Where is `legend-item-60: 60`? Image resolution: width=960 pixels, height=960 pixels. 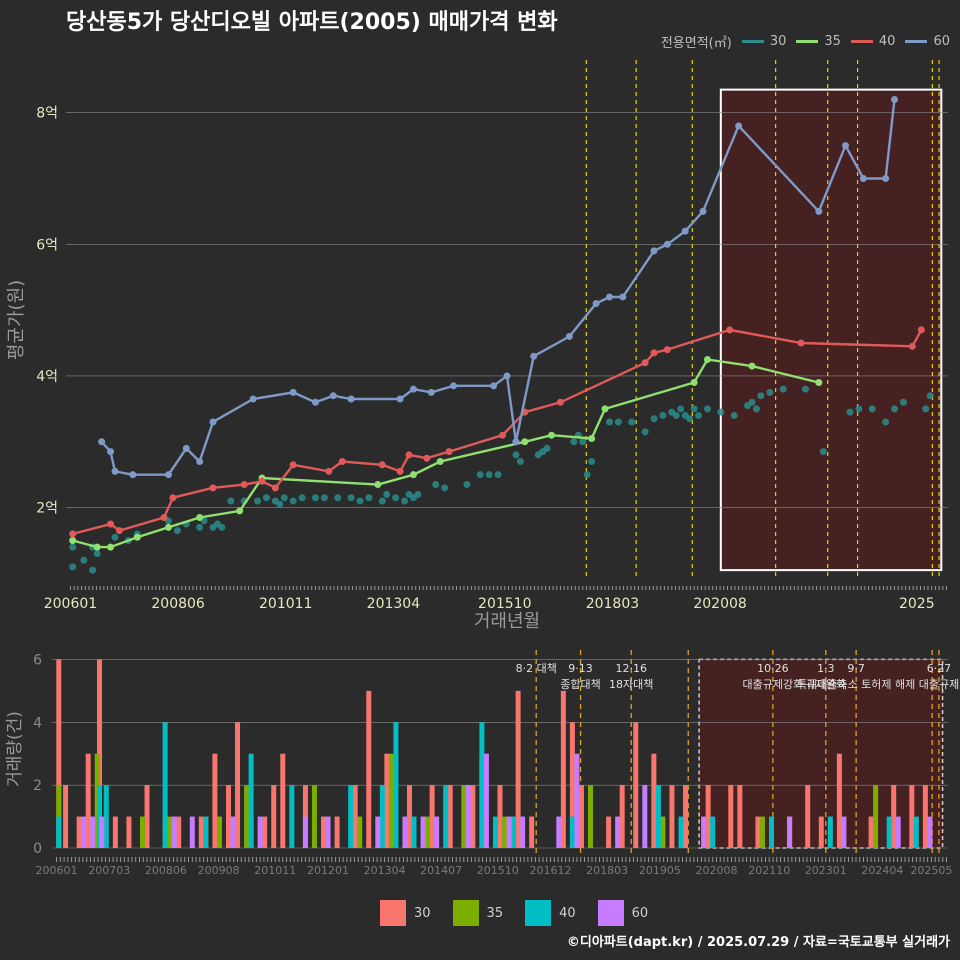
legend-item-60: 60 is located at coordinates (927, 41).